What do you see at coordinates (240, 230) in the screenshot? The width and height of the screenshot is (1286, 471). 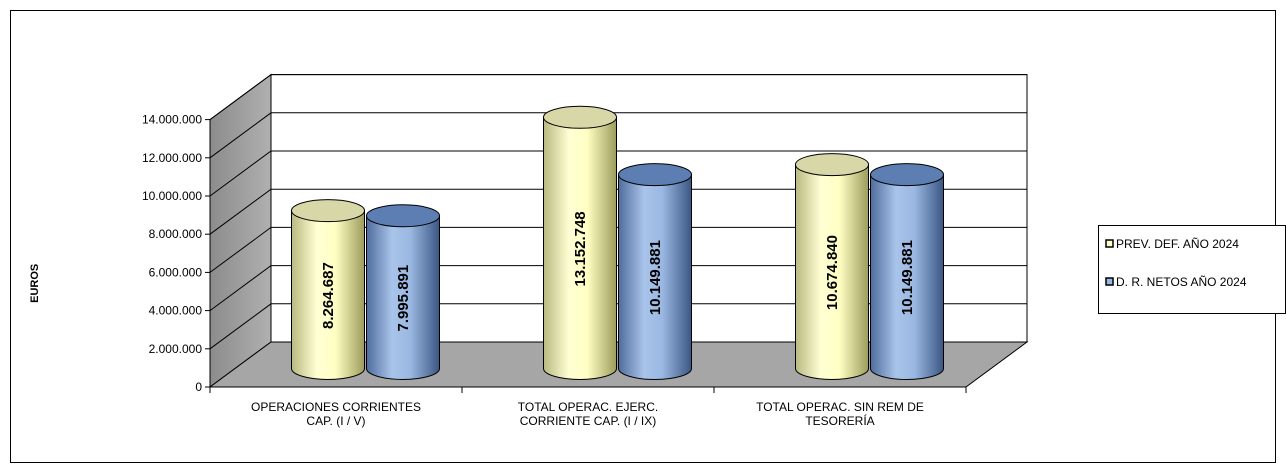 I see `side-wall` at bounding box center [240, 230].